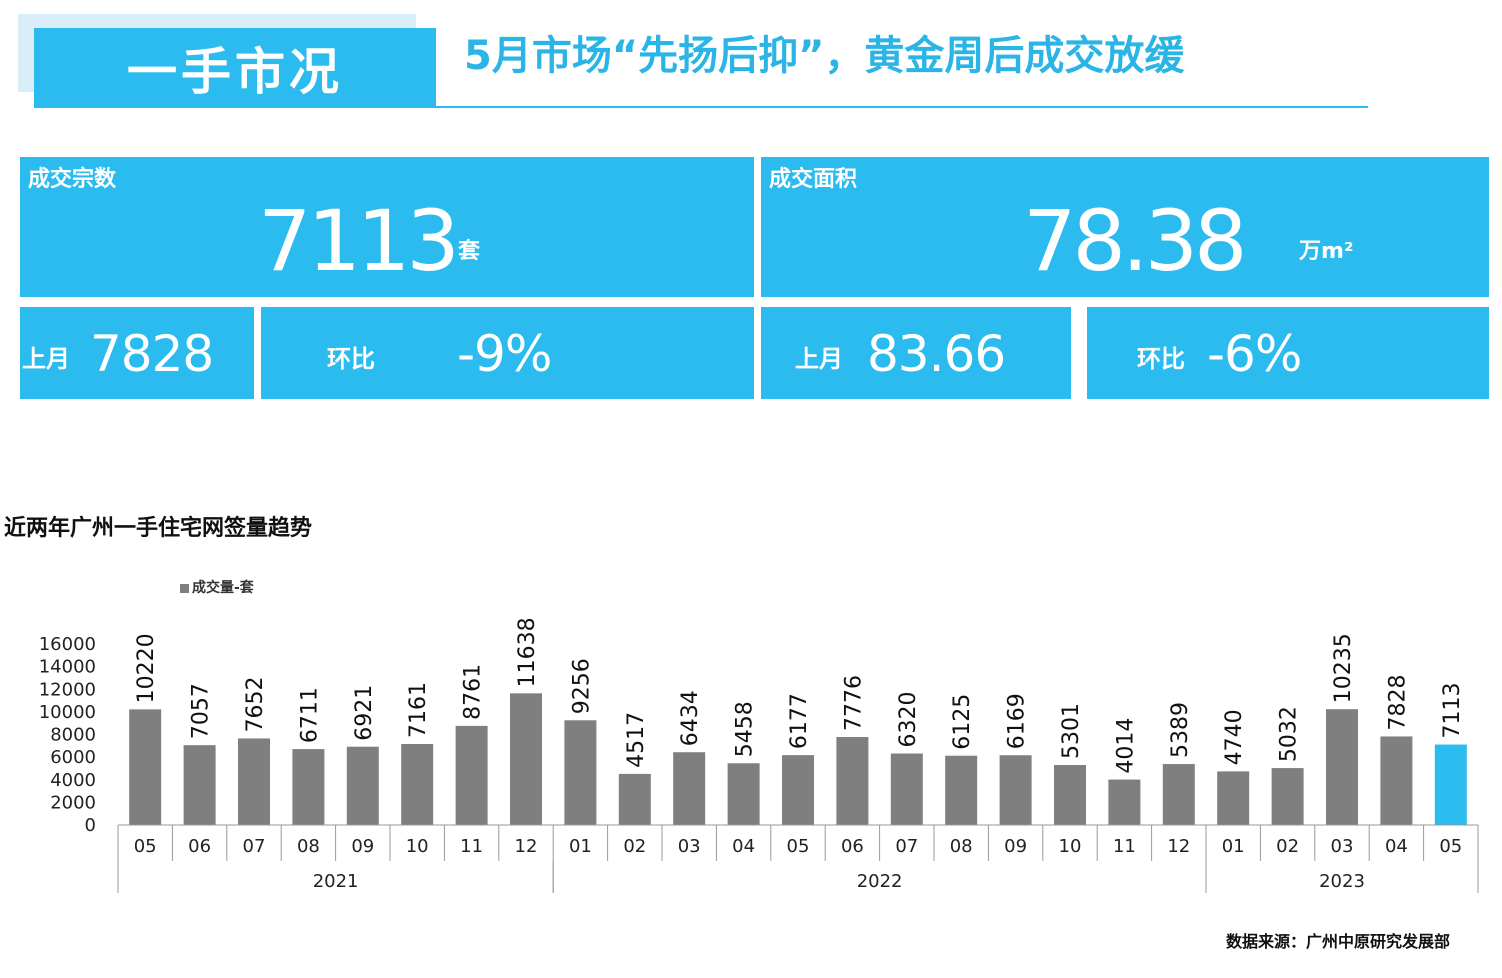 The height and width of the screenshot is (978, 1502). Describe the element at coordinates (46, 359) in the screenshot. I see `kpi-deals-prev-label: 上月` at that location.